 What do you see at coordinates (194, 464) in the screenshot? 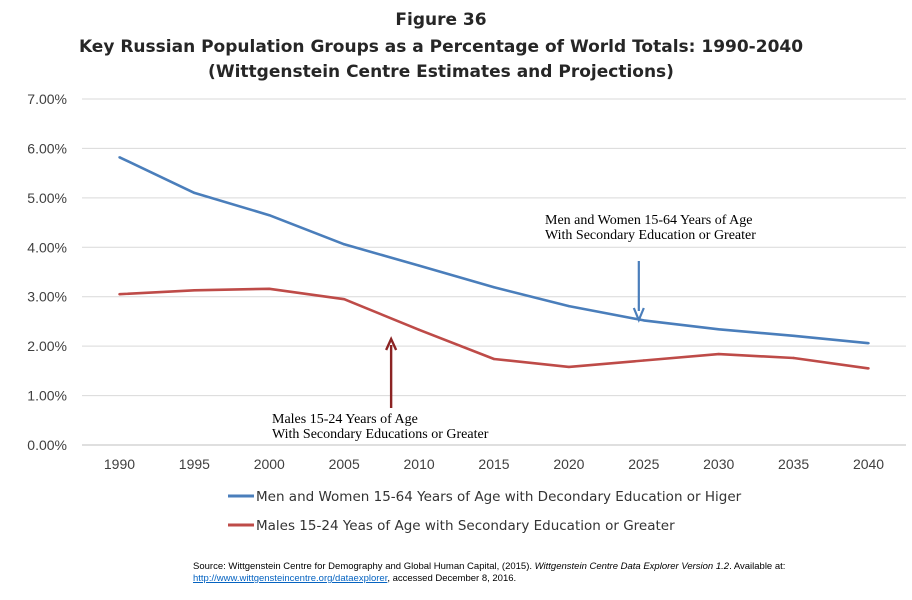
I see `x-tick-label: 1995` at bounding box center [194, 464].